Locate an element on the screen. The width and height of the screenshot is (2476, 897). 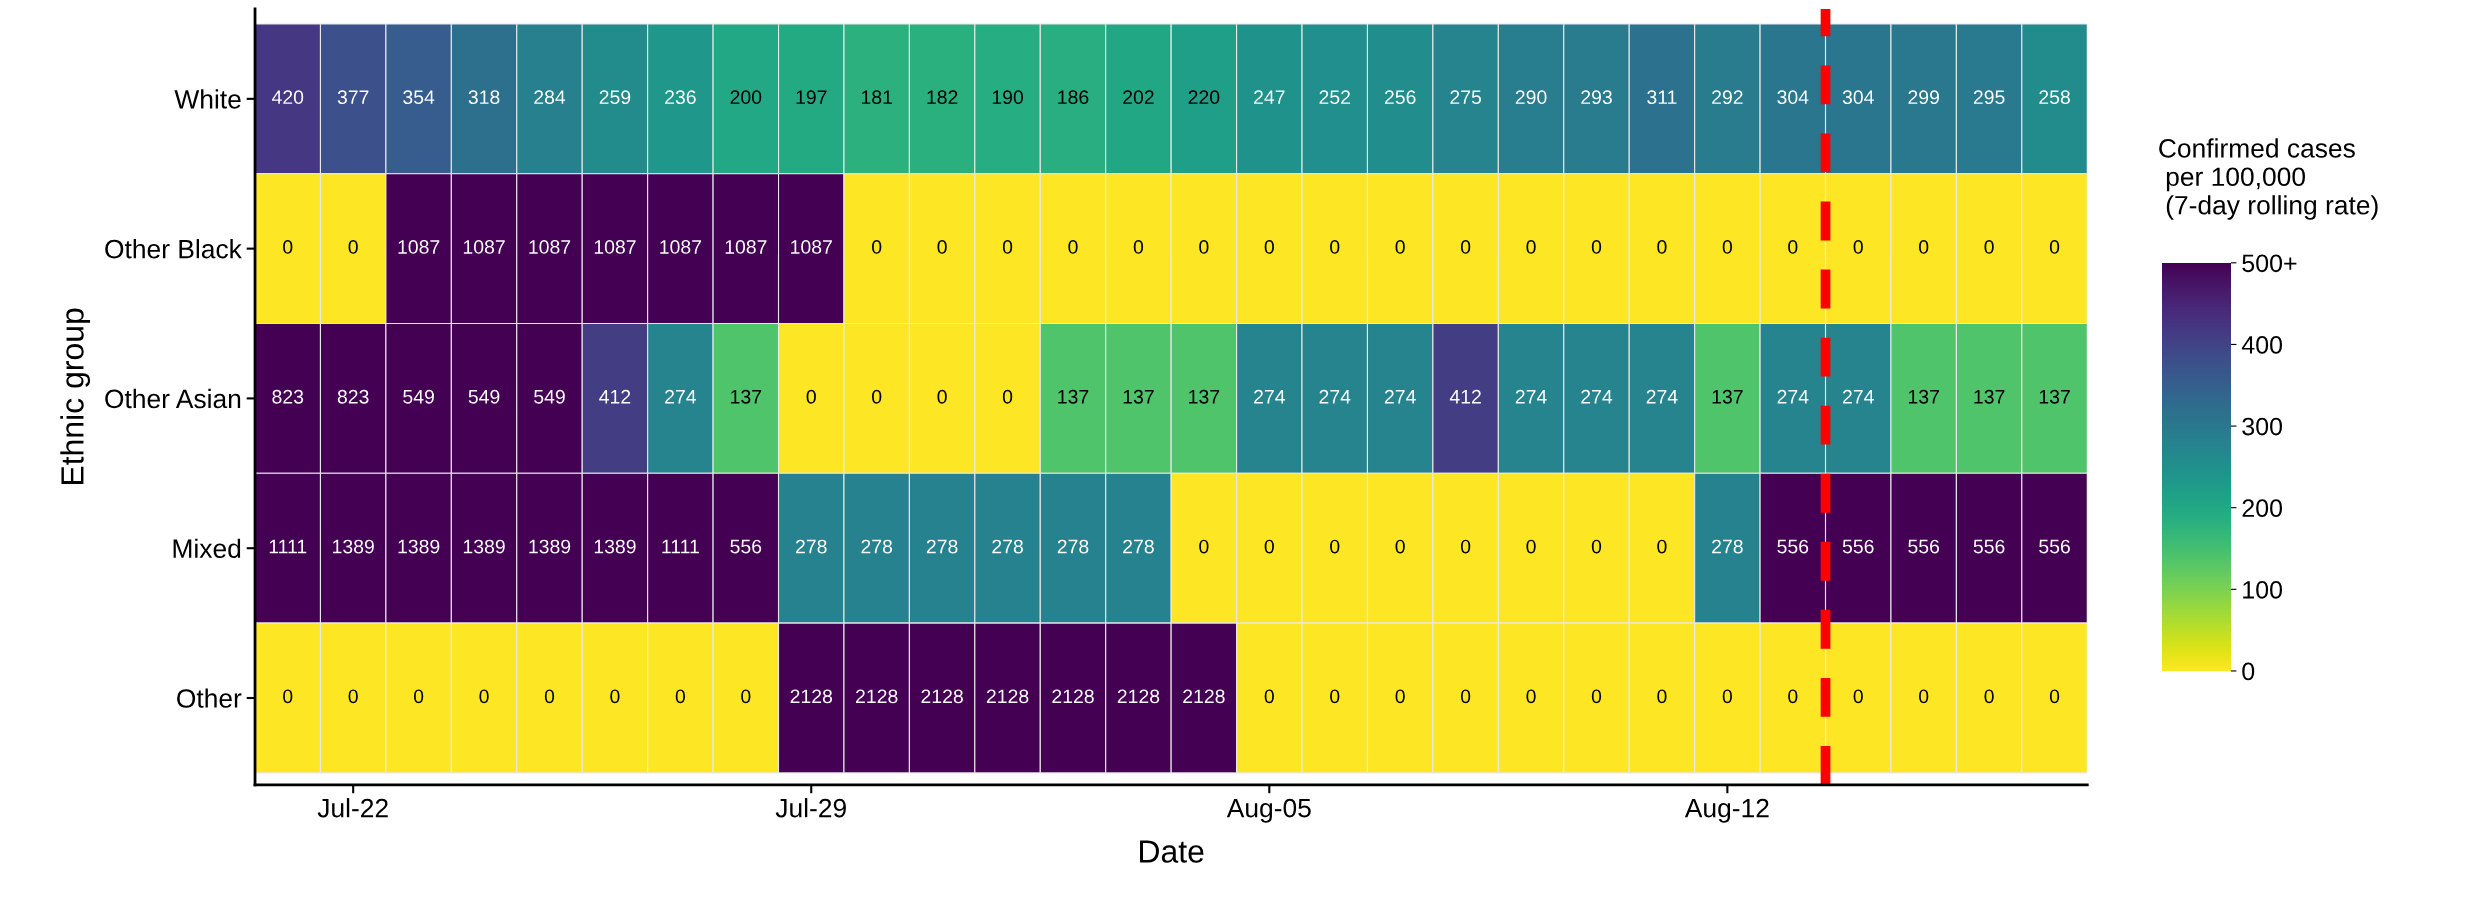
data-label: 311 is located at coordinates (1662, 97).